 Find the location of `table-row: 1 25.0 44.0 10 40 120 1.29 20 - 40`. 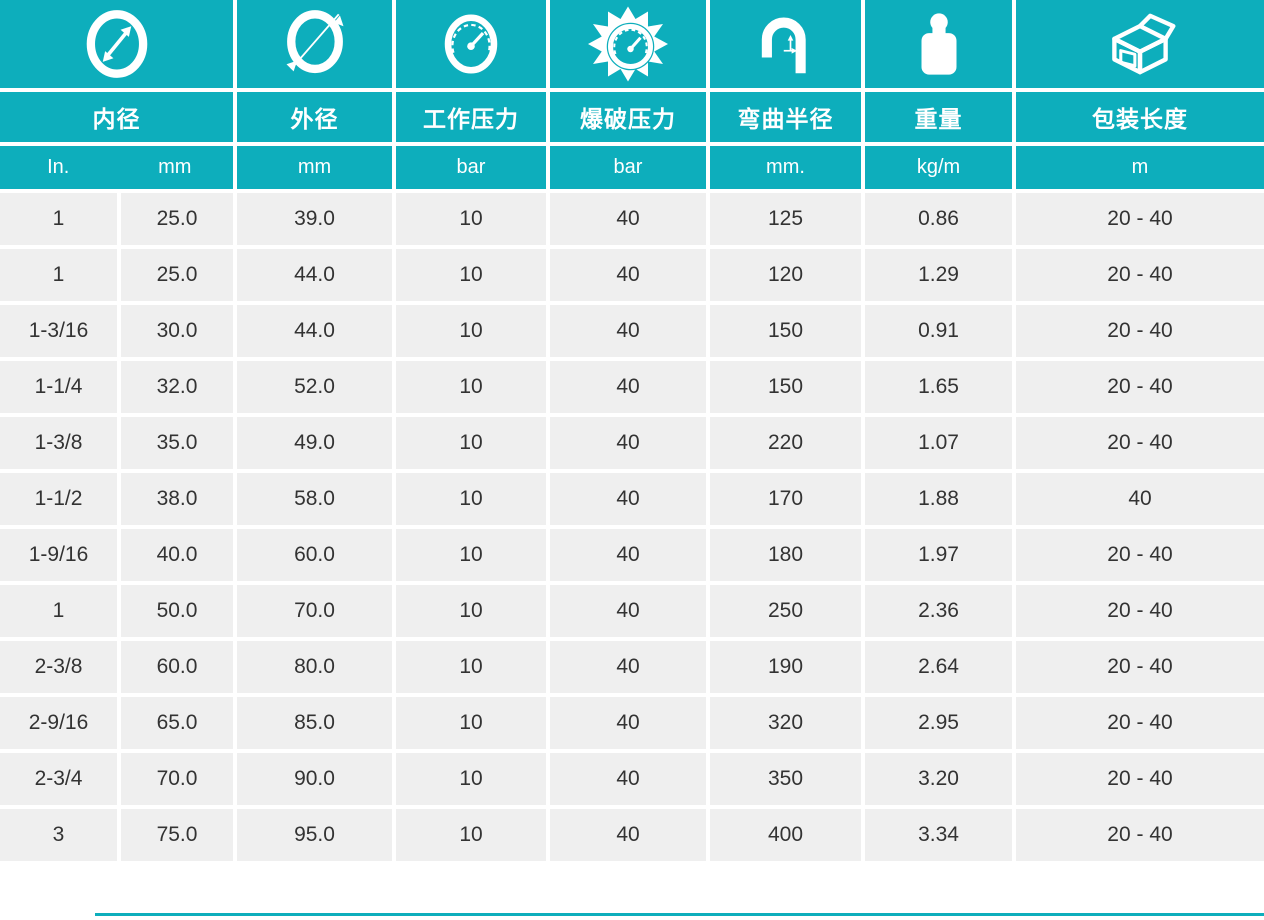

table-row: 1 25.0 44.0 10 40 120 1.29 20 - 40 is located at coordinates (632, 275).